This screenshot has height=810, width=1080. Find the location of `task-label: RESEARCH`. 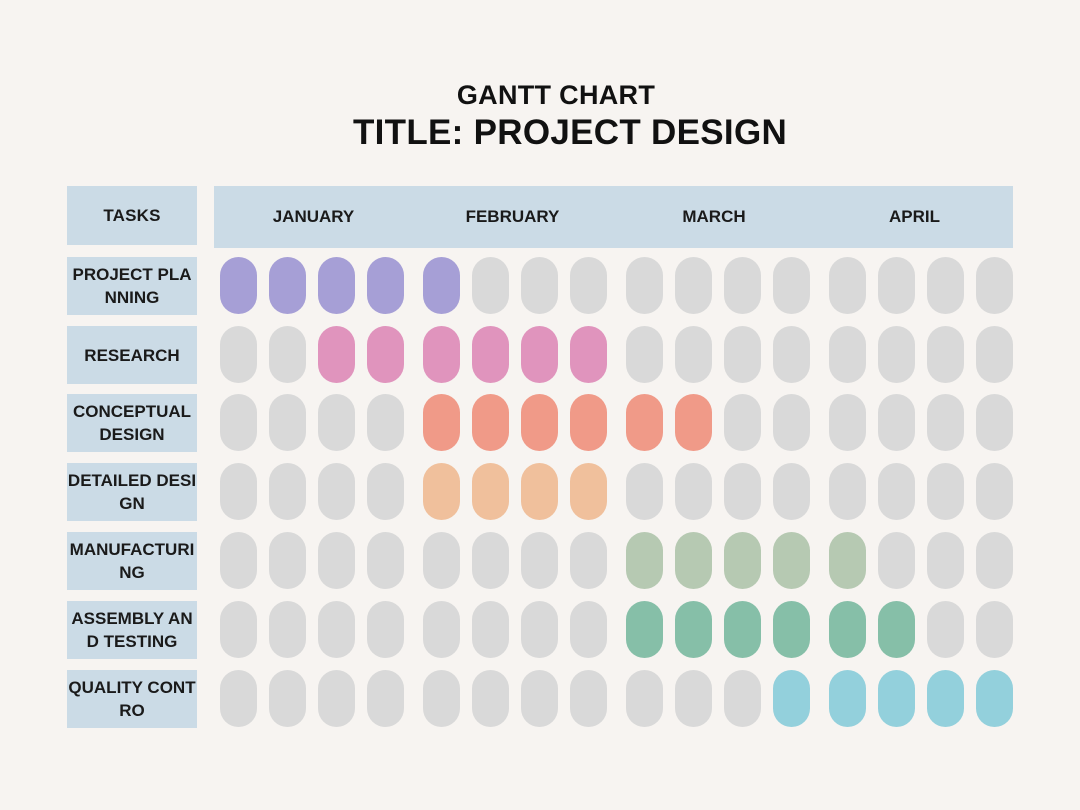

task-label: RESEARCH is located at coordinates (132, 355).